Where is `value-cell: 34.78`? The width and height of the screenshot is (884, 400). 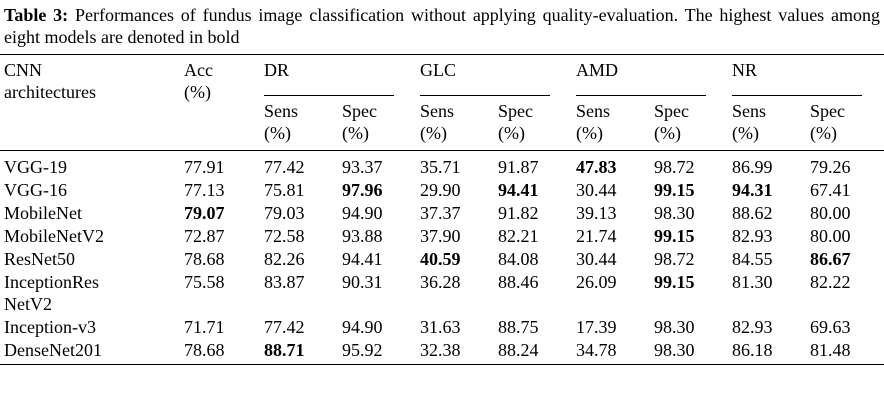
value-cell: 34.78 is located at coordinates (611, 352).